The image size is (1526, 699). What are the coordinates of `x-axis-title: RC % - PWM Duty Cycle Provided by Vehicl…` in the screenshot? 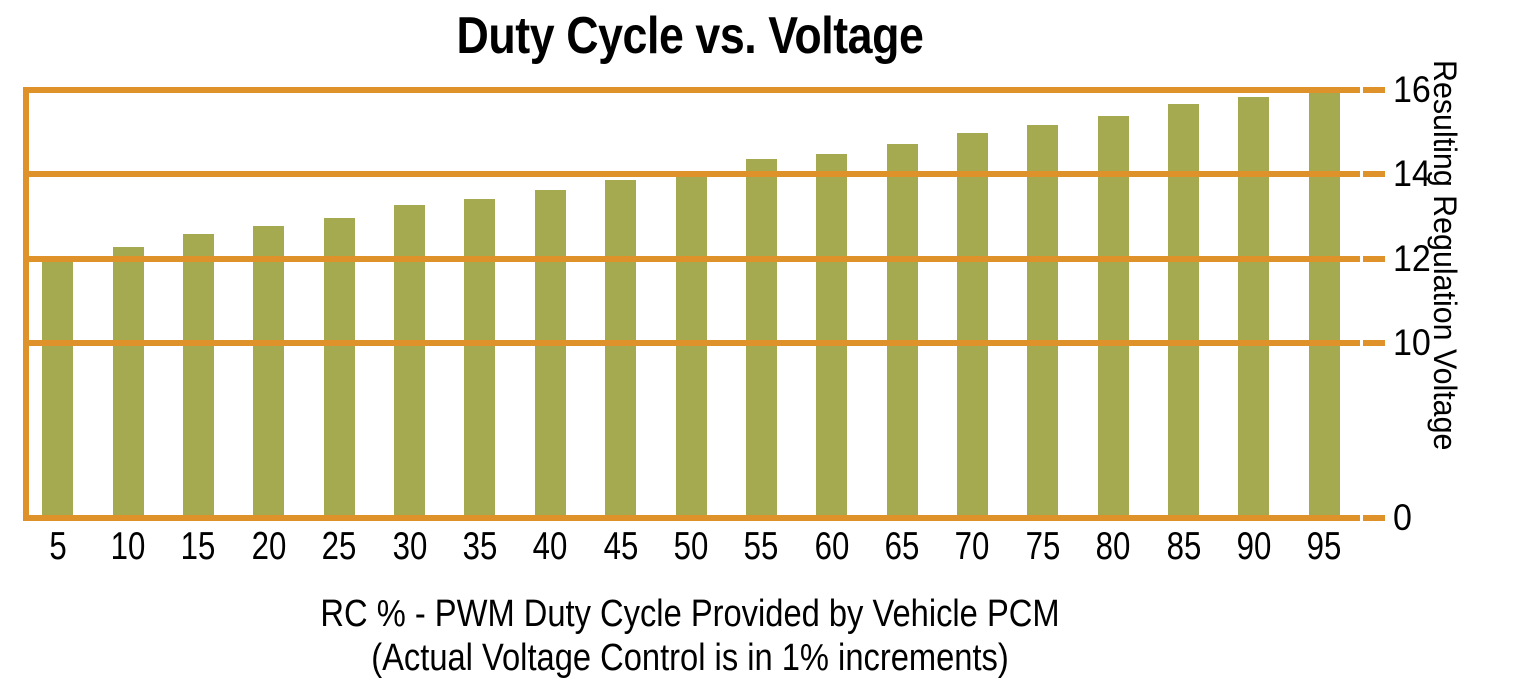 It's located at (690, 636).